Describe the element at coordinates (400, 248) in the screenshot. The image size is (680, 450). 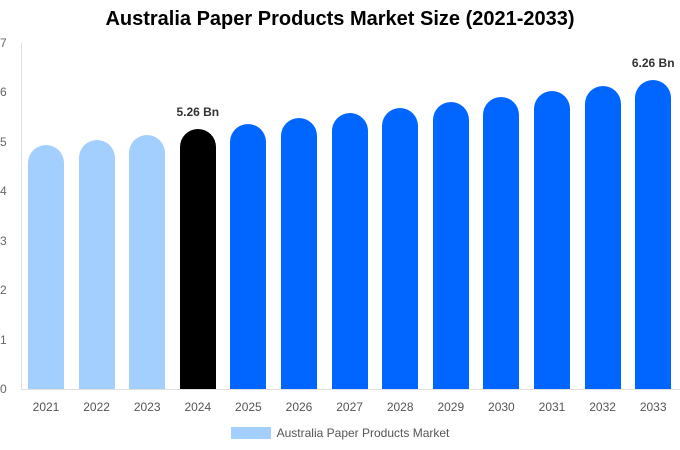
I see `bar-2028` at that location.